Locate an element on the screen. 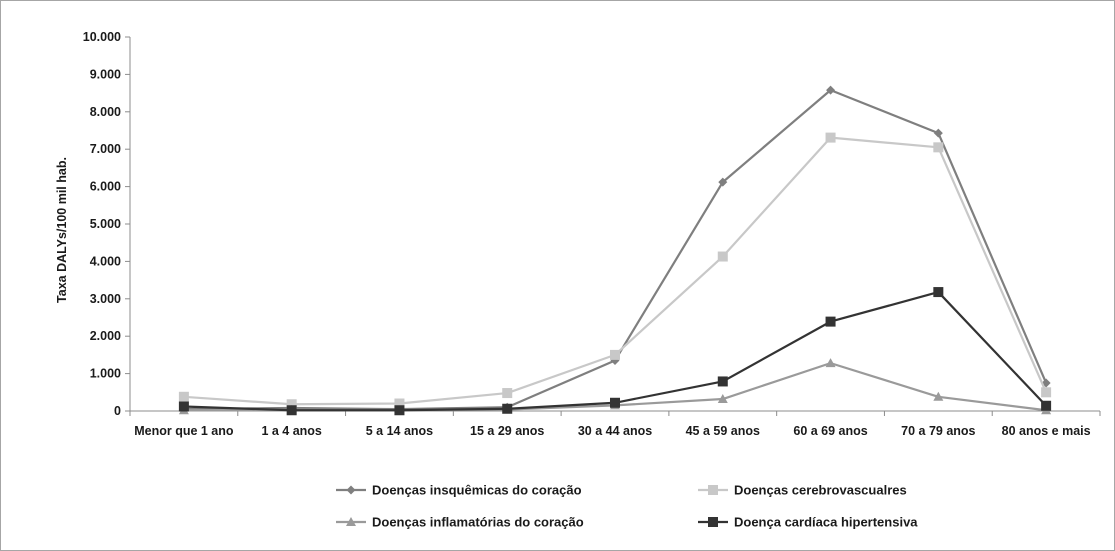 This screenshot has height=551, width=1115. legend-label: Doença cardíaca hipertensiva is located at coordinates (826, 522).